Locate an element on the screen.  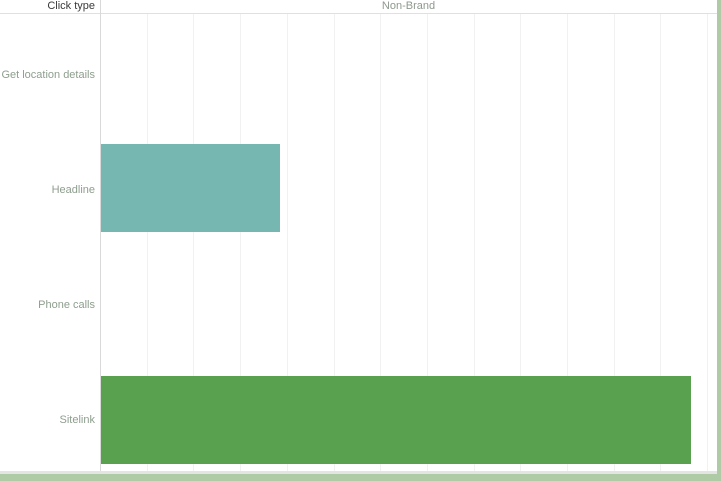
row-field-header: Click type is located at coordinates (71, 6).